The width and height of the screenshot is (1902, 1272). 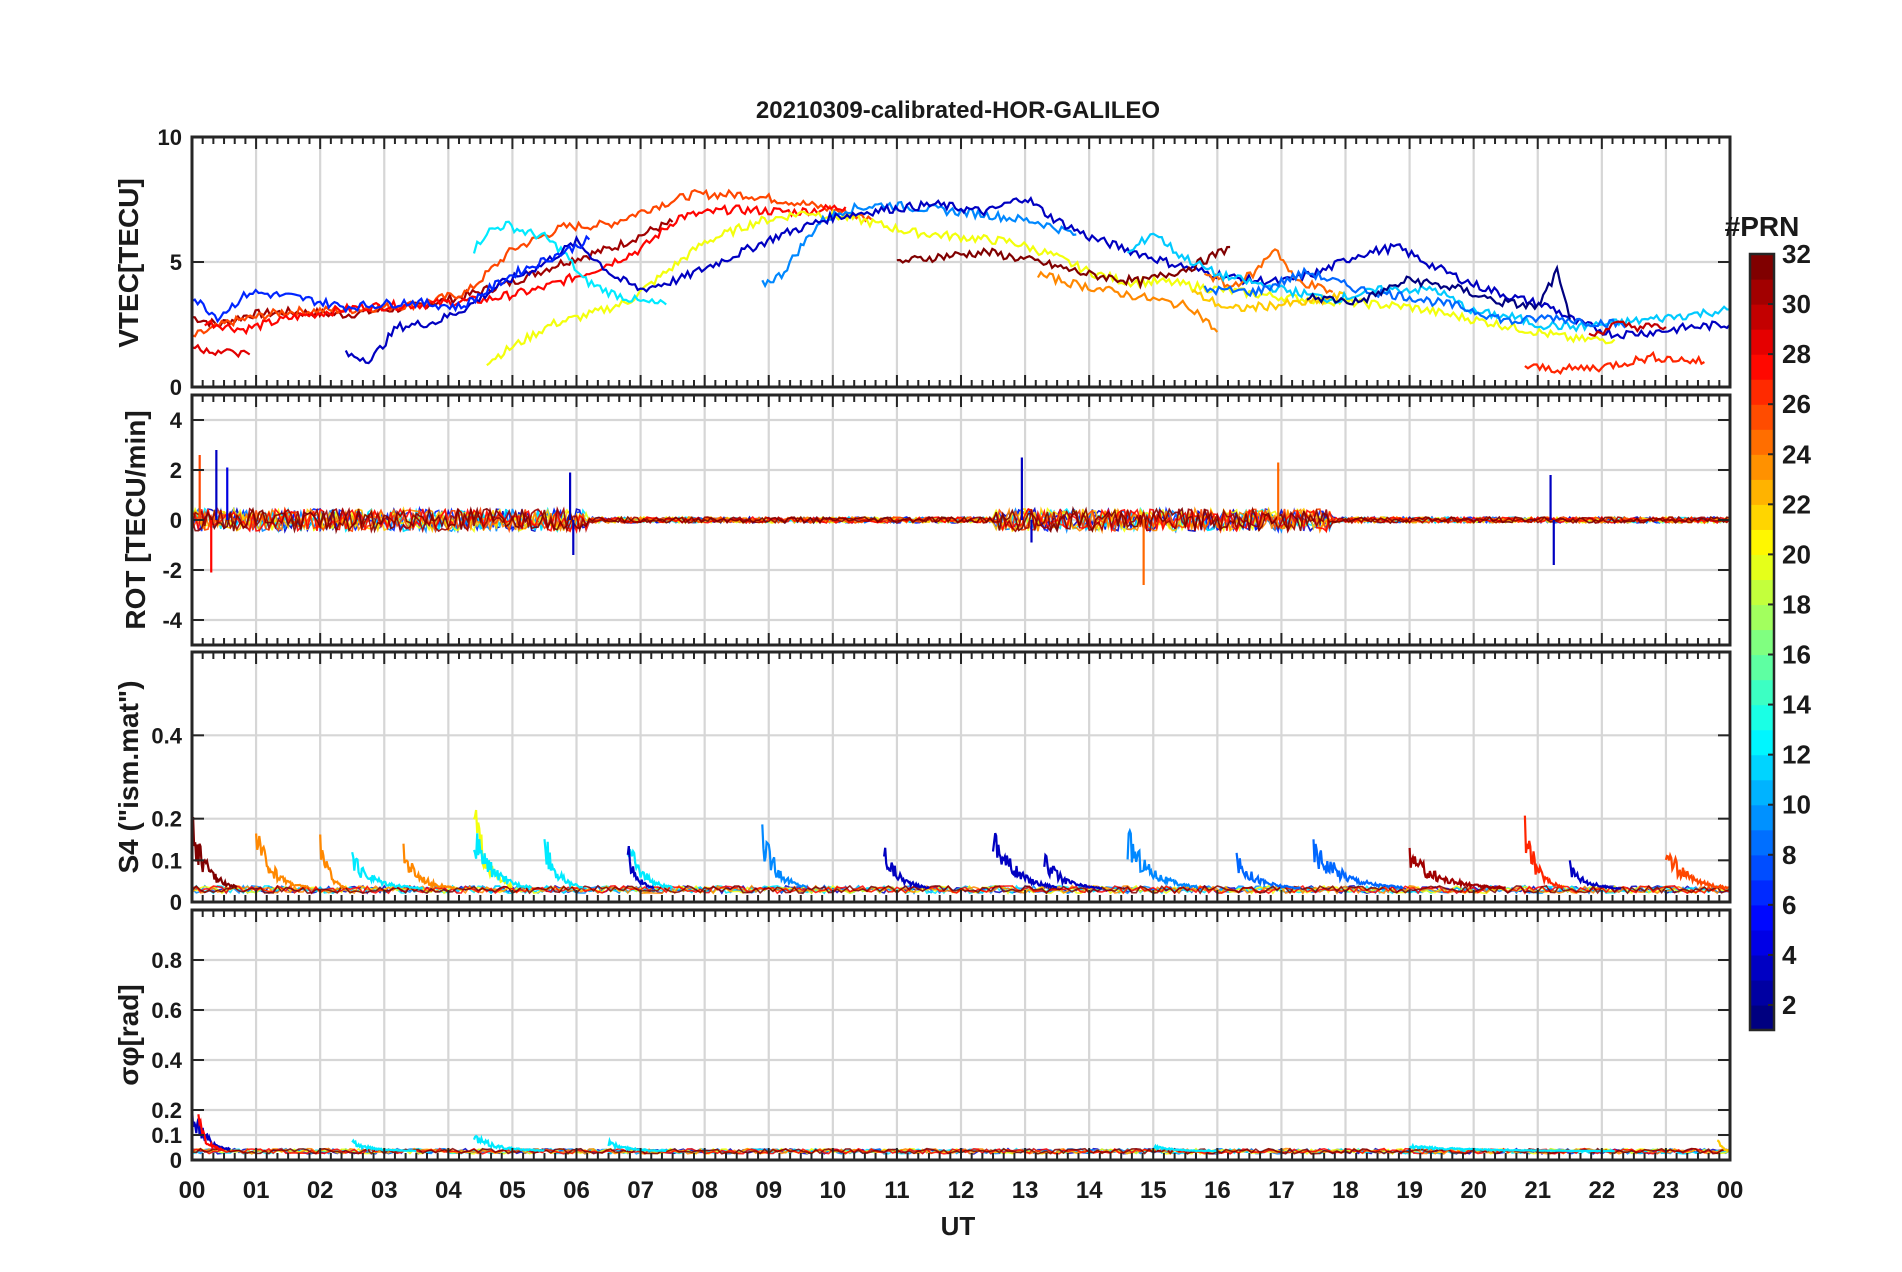 I want to click on colorbar-tick-label: 32, so click(x=1796, y=254).